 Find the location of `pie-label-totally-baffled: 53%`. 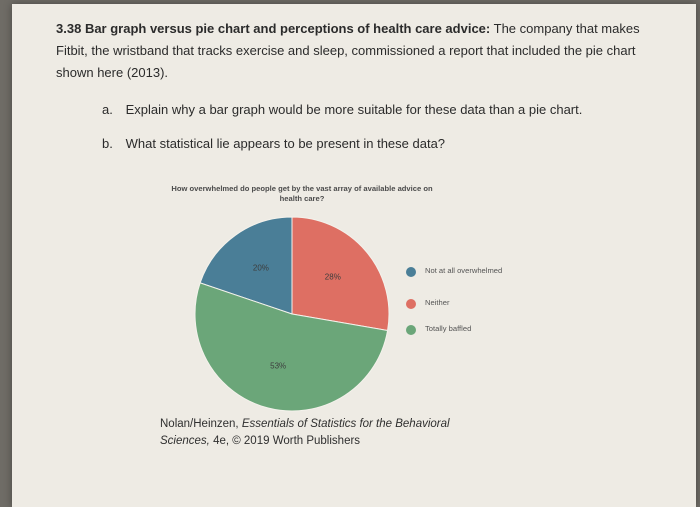

pie-label-totally-baffled: 53% is located at coordinates (278, 366).